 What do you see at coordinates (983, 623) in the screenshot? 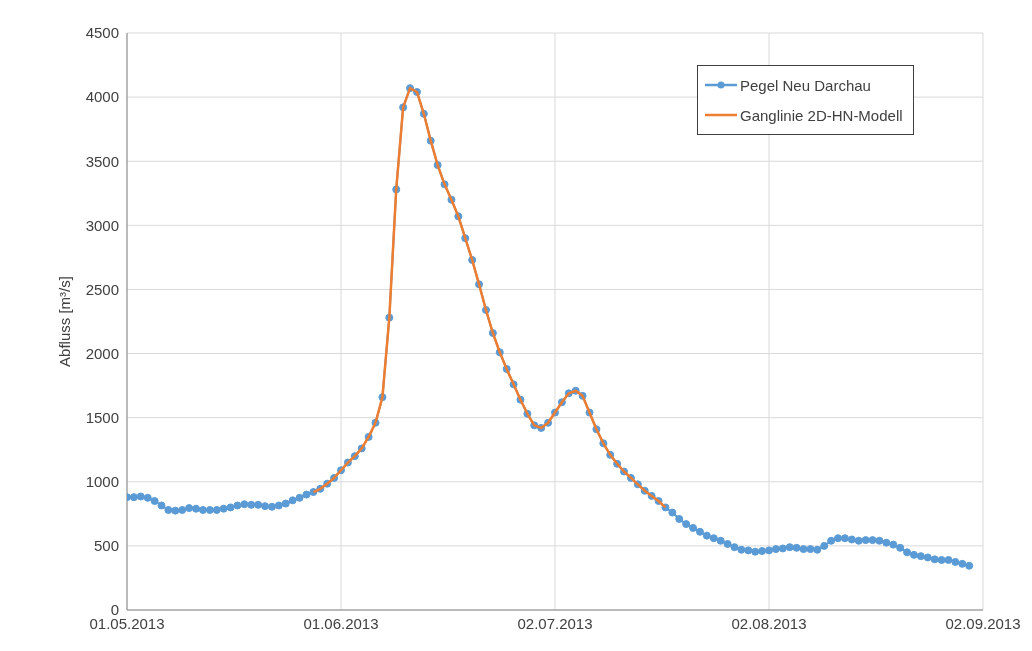
I see `x-tick-label: 02.09.2013` at bounding box center [983, 623].